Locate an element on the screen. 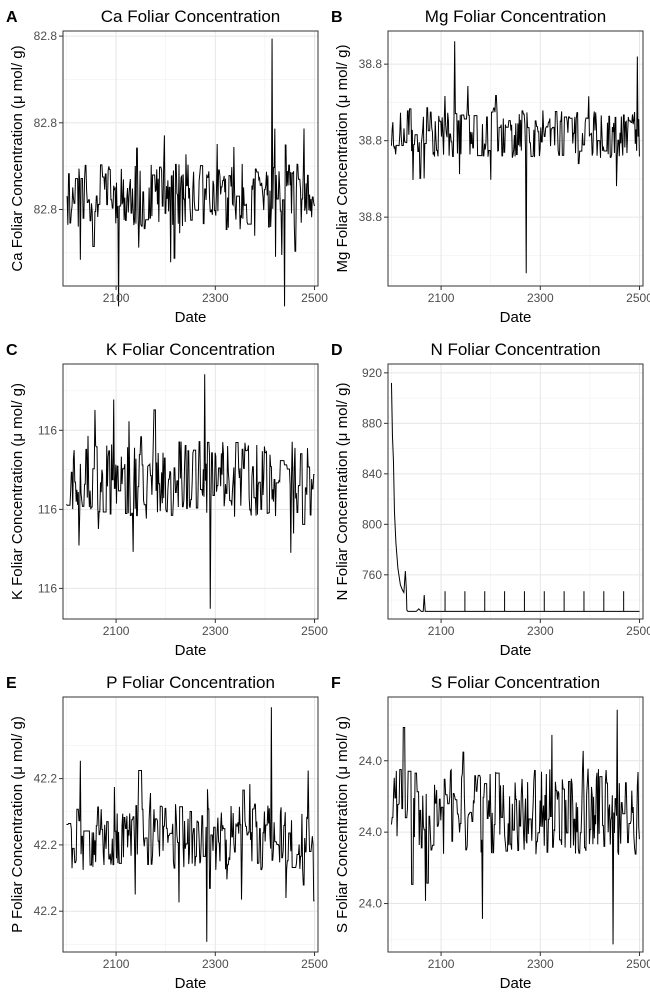 The image size is (650, 1000). panel-title: Mg Foliar Concentration is located at coordinates (515, 16).